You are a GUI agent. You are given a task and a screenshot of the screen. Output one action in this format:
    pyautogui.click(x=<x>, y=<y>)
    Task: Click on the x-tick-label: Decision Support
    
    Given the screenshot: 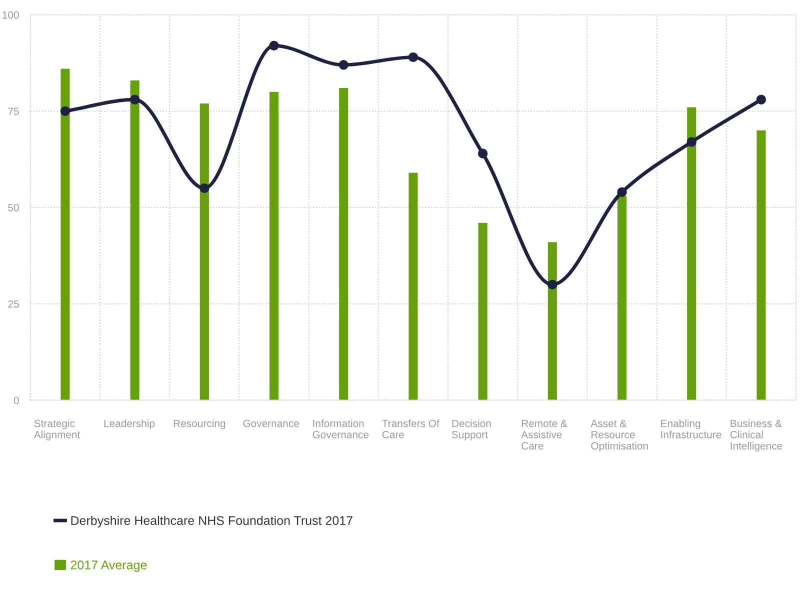 What is the action you would take?
    pyautogui.click(x=471, y=429)
    